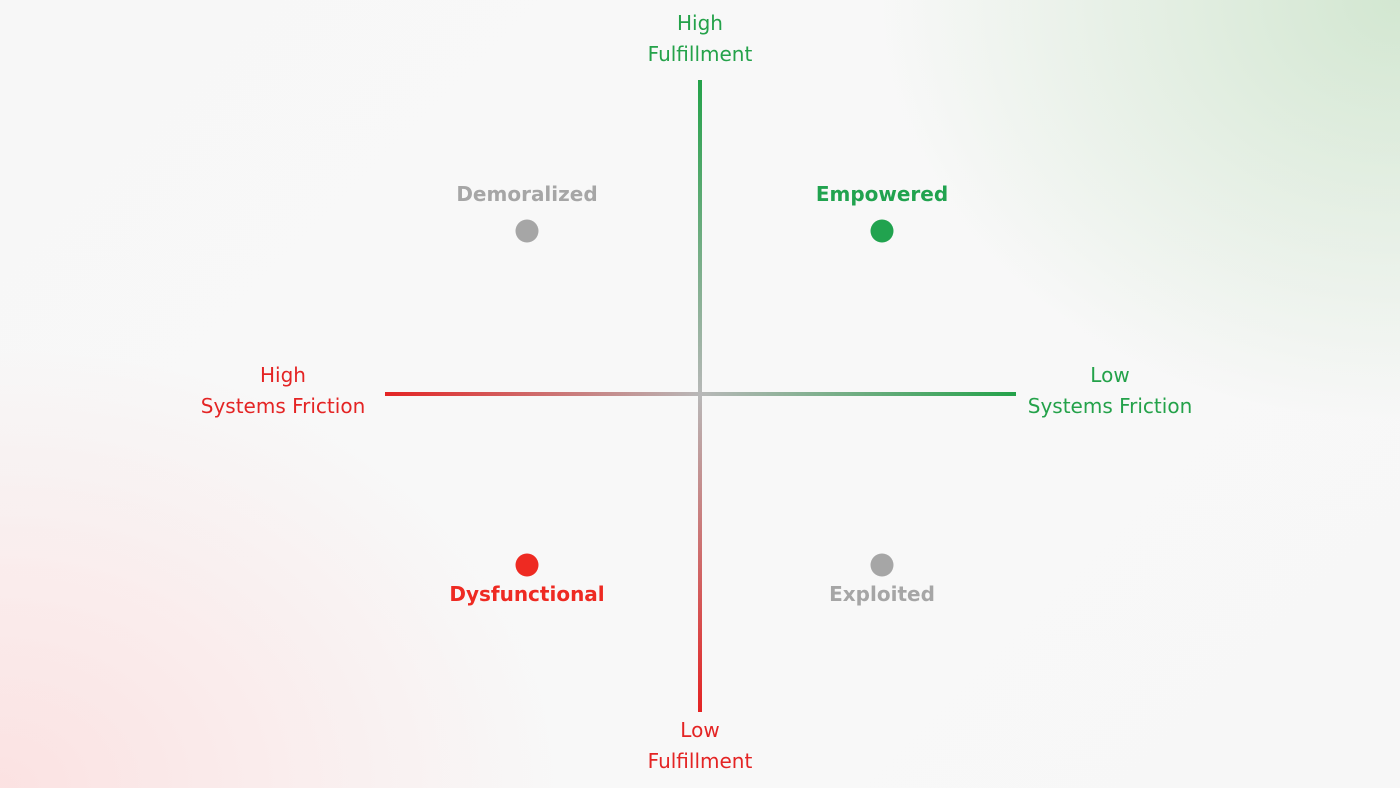 Image resolution: width=1400 pixels, height=788 pixels. What do you see at coordinates (882, 565) in the screenshot?
I see `quadrant-dot-exploited` at bounding box center [882, 565].